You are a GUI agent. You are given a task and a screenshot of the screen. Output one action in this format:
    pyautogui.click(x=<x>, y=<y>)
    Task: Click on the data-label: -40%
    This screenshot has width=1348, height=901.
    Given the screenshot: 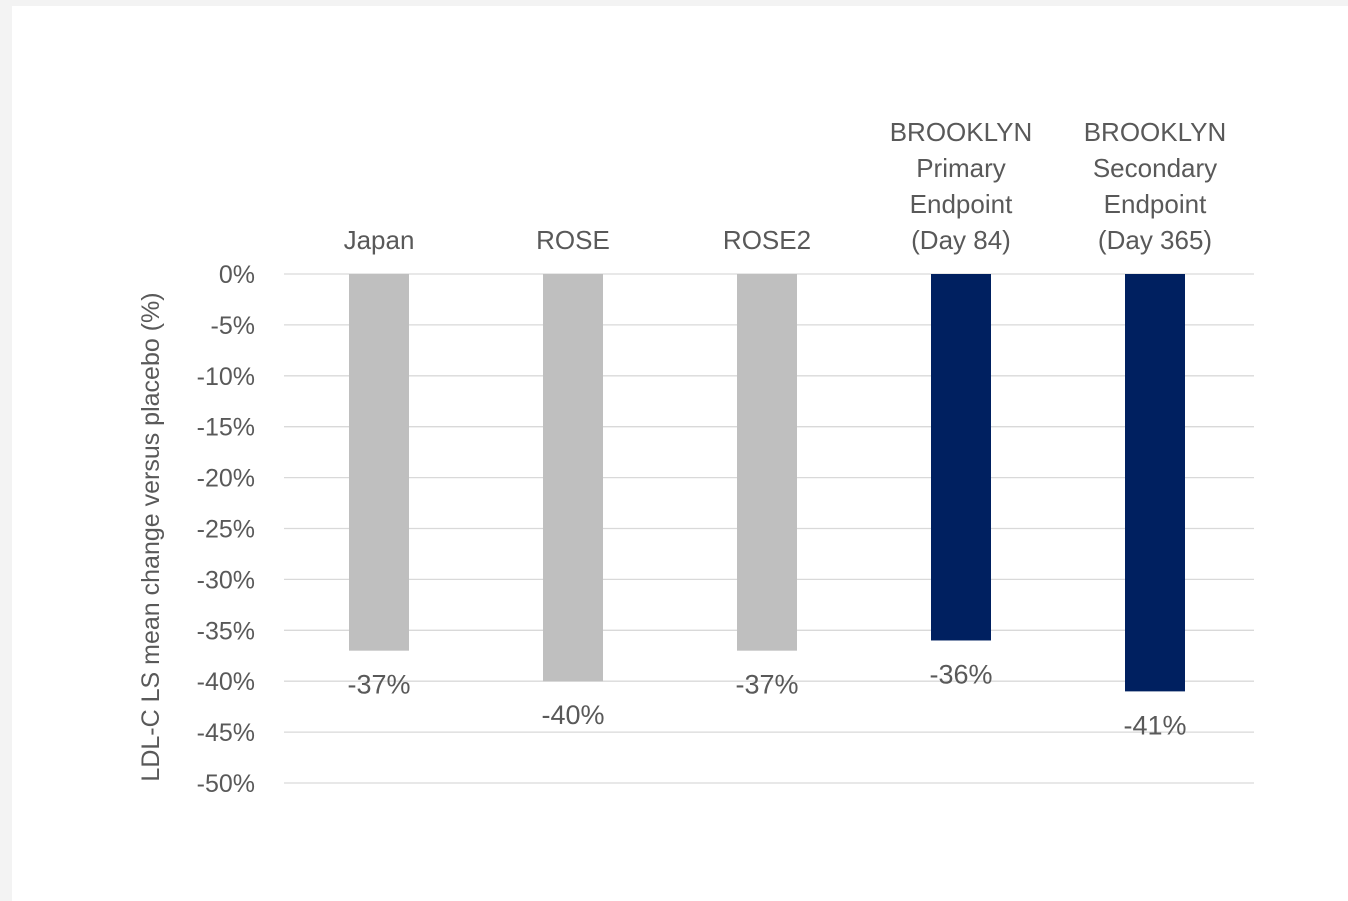 What is the action you would take?
    pyautogui.click(x=572, y=715)
    